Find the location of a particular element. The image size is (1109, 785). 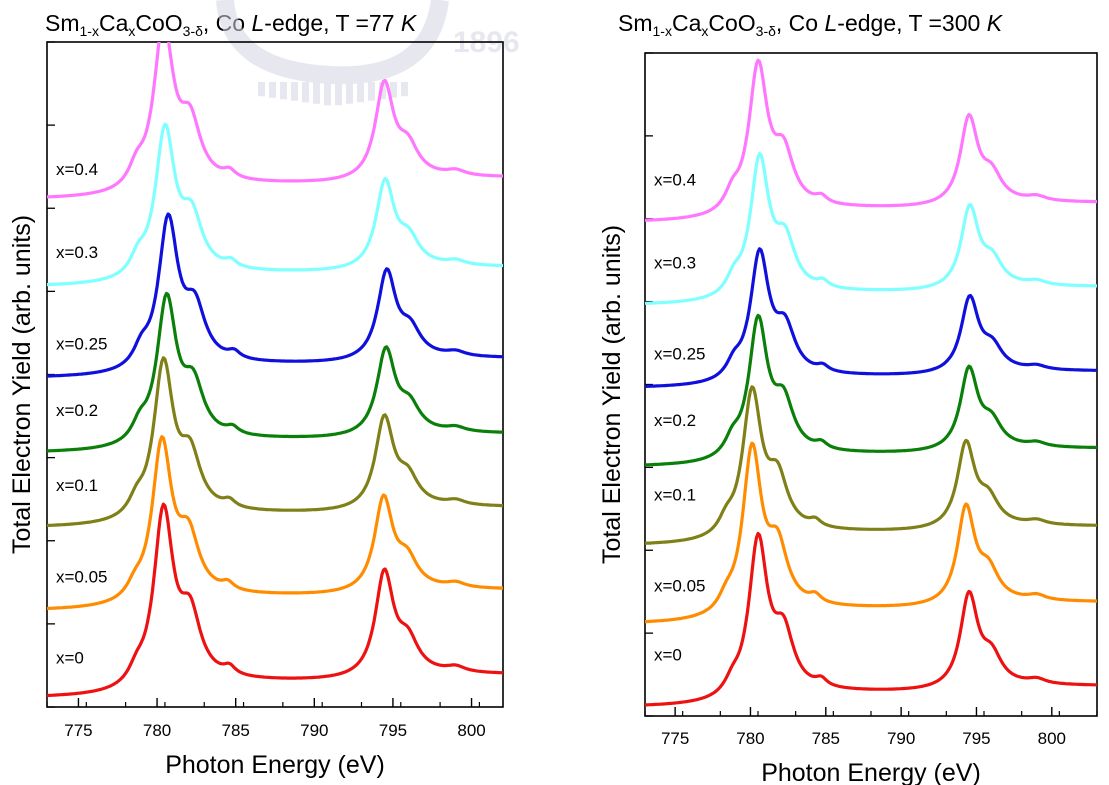

watermark-logo: 1896 is located at coordinates (368, 53).